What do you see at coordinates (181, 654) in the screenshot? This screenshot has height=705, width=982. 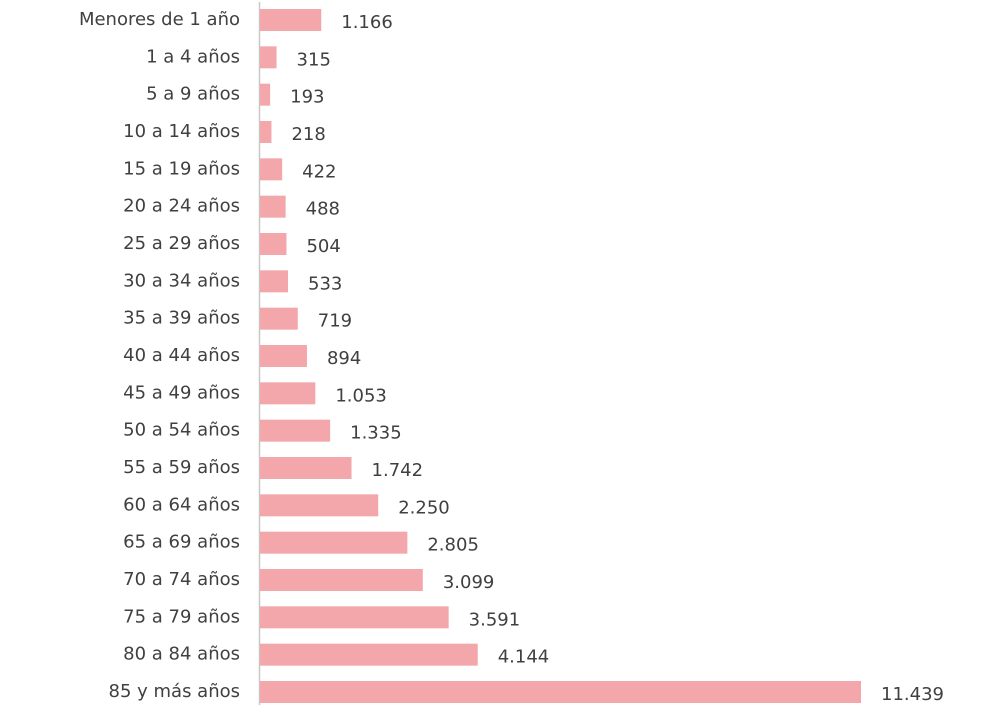 I see `category-label: 80 a 84 años` at bounding box center [181, 654].